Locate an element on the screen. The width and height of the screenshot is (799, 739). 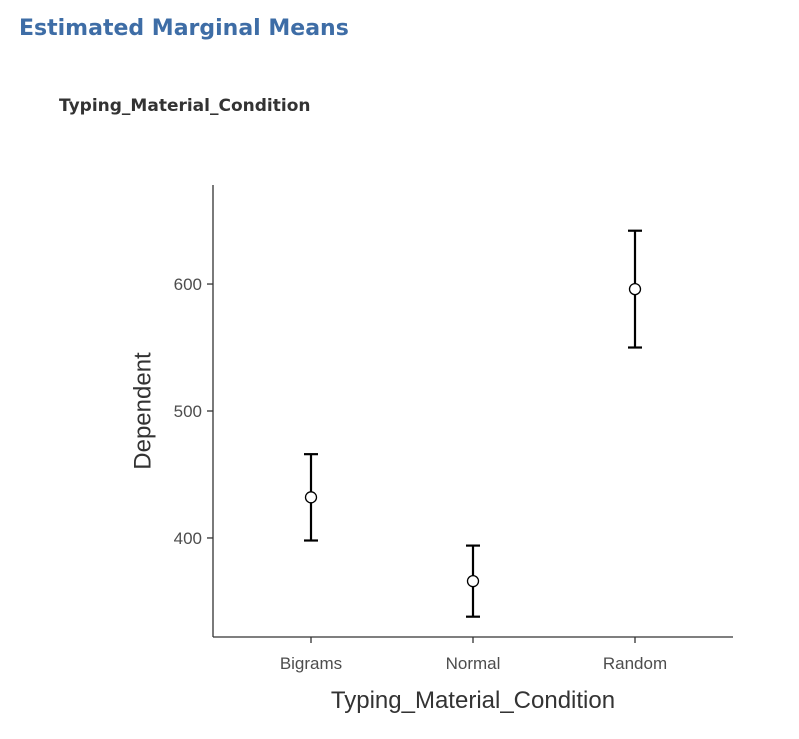
error-bar-normal is located at coordinates (473, 581).